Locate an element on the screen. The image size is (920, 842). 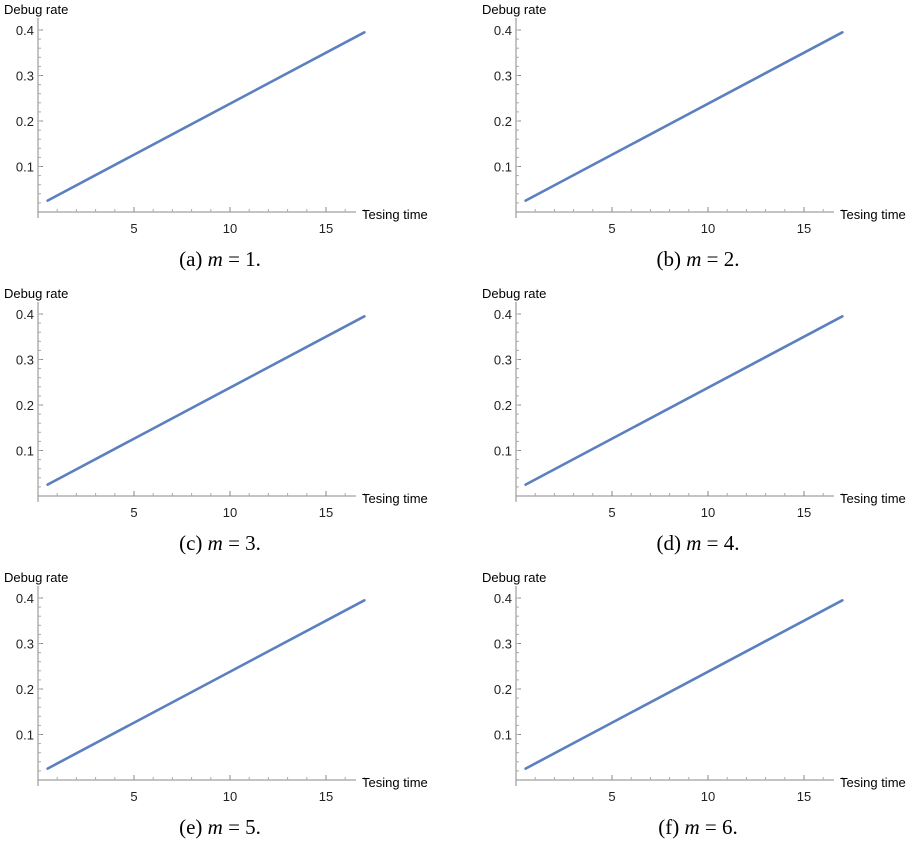
panel-caption: (f) m = 6. is located at coordinates (698, 827).